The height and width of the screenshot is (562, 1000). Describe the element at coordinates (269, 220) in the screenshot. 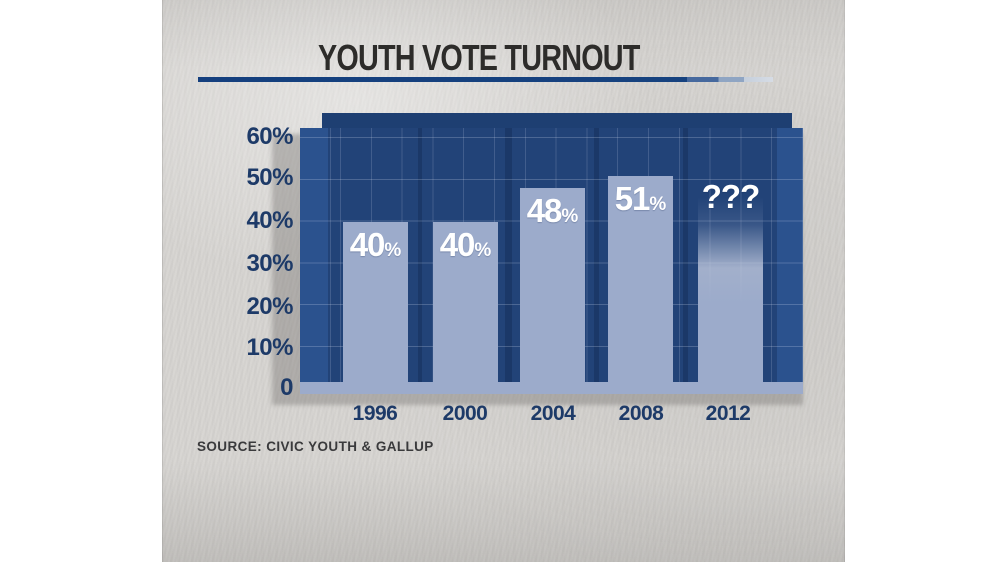

I see `y-axis-tick-40: 40%` at that location.